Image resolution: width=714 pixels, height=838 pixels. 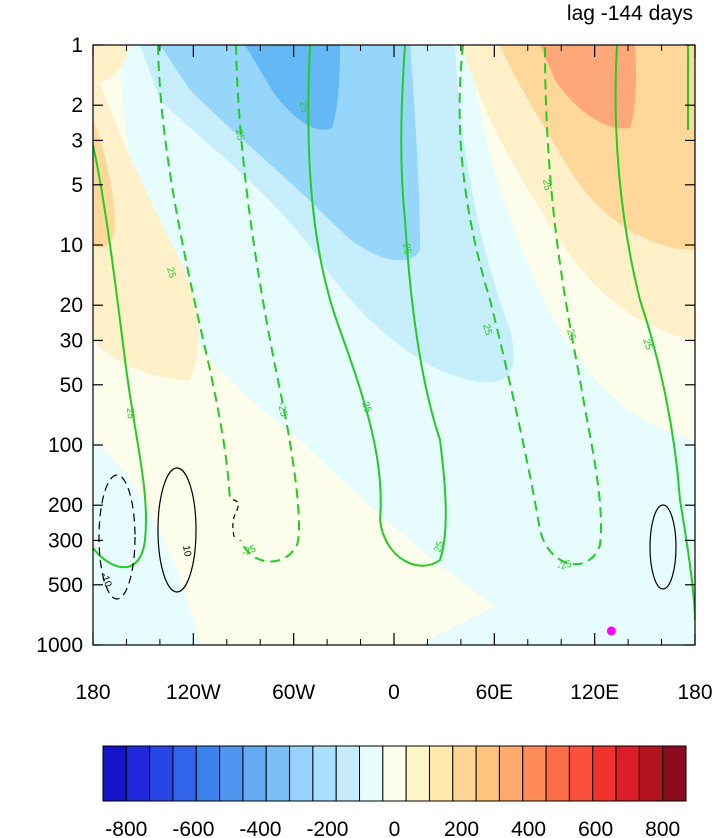 I want to click on contour-black-dashed-left, so click(x=117, y=537).